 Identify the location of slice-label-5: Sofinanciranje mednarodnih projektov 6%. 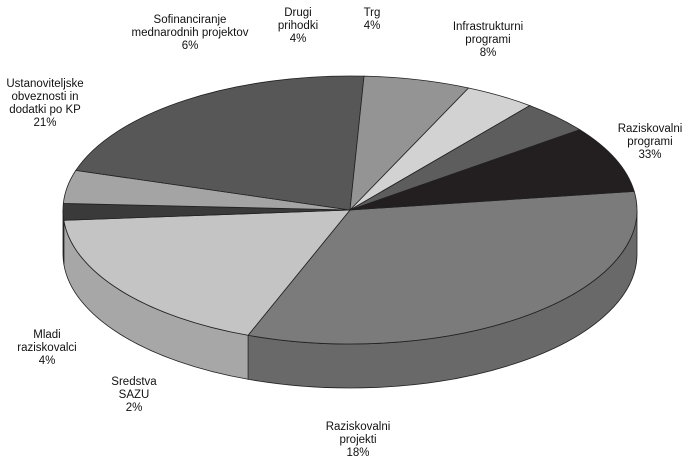
(190, 33).